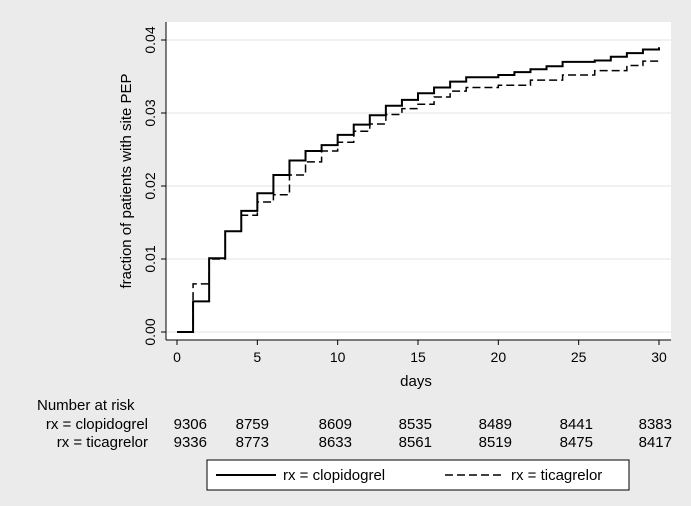 The height and width of the screenshot is (506, 691). Describe the element at coordinates (556, 475) in the screenshot. I see `legend-label-ticagrelor: rx = ticagrelor` at that location.